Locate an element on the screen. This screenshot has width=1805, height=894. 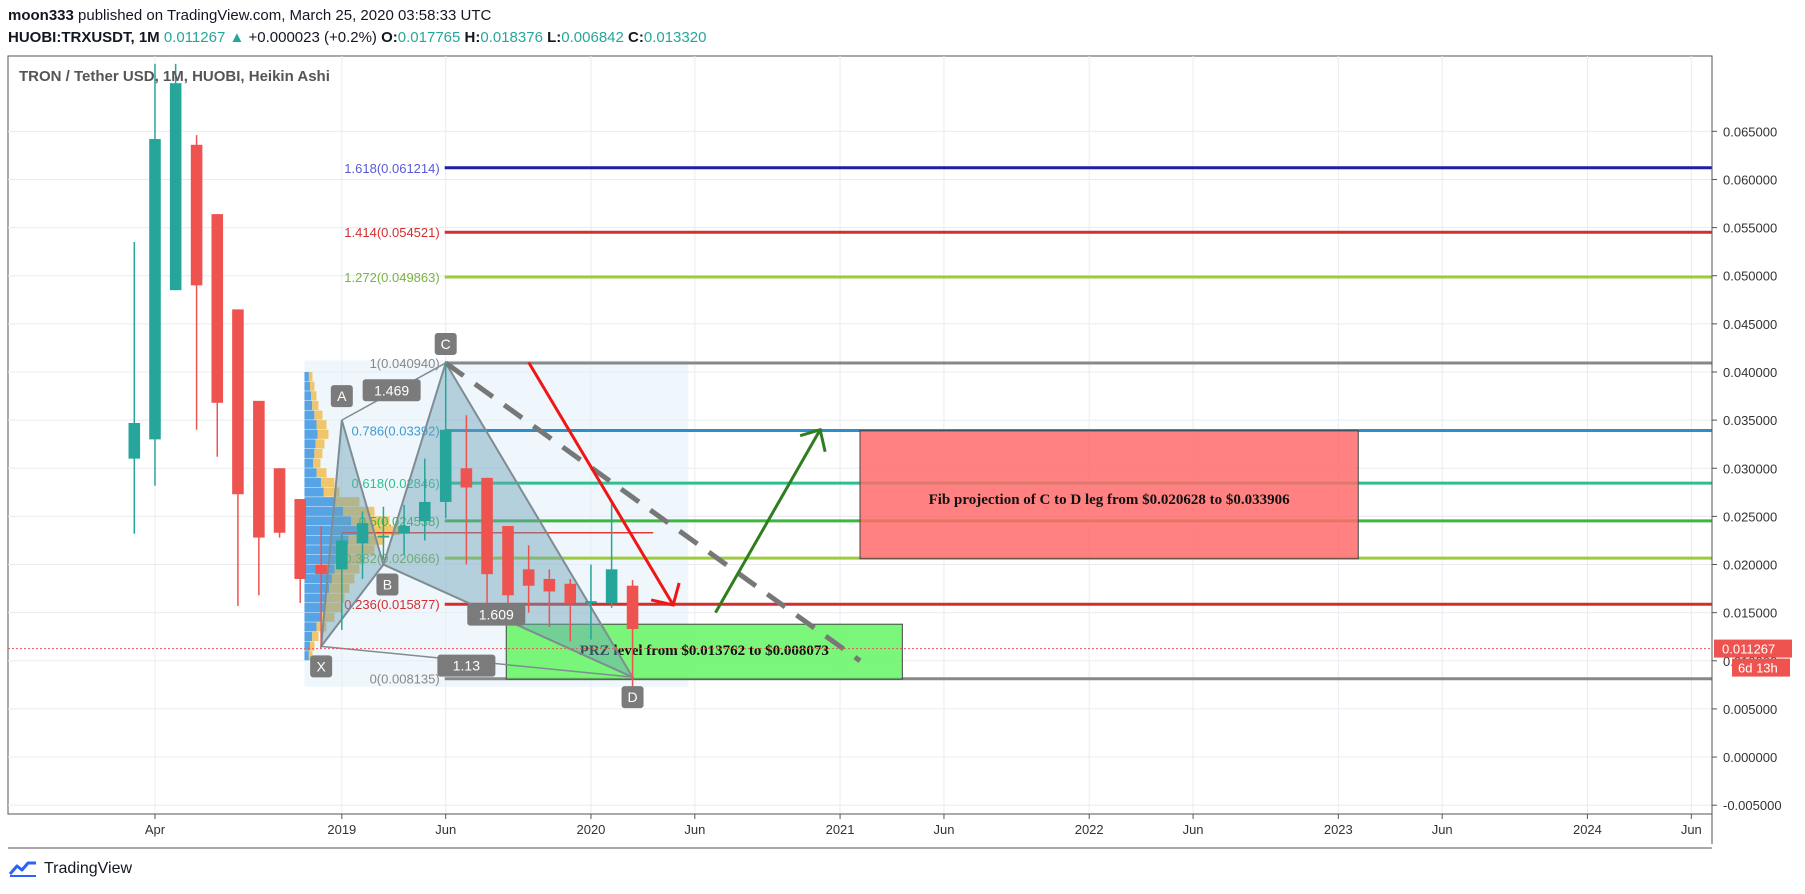
ratio-label-1: 1.469 is located at coordinates (391, 390).